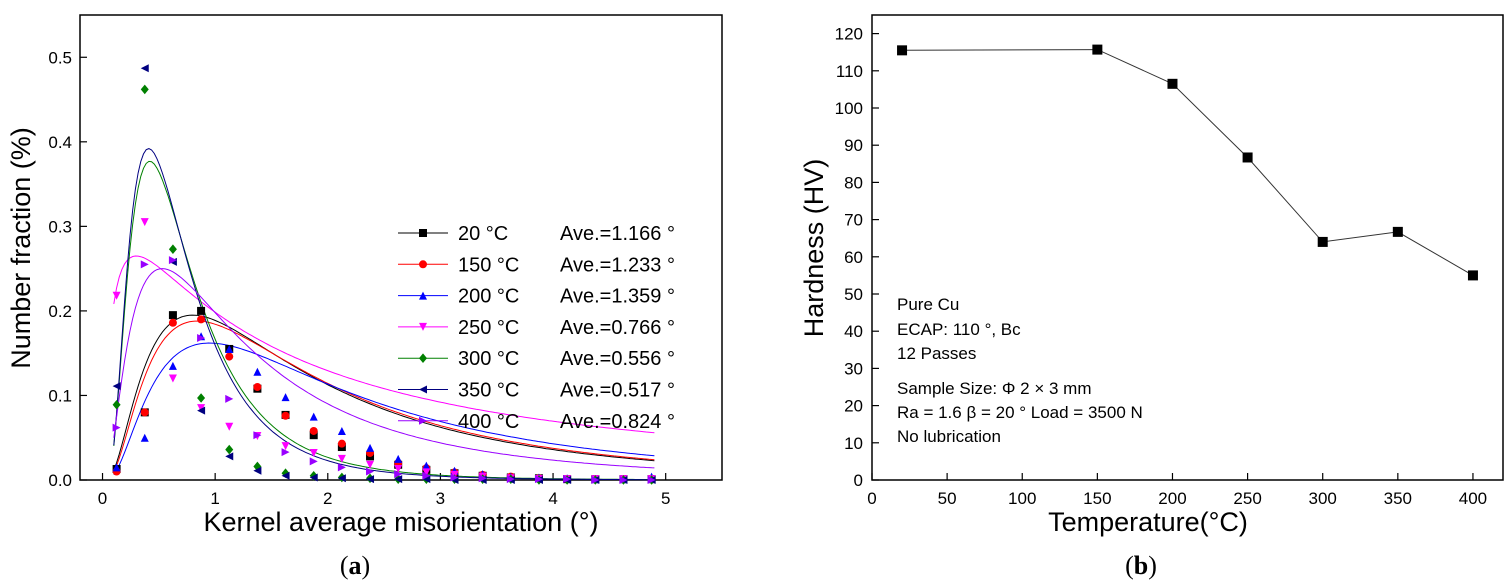 Image resolution: width=1511 pixels, height=587 pixels. What do you see at coordinates (1141, 565) in the screenshot?
I see `caption-b: (b)` at bounding box center [1141, 565].